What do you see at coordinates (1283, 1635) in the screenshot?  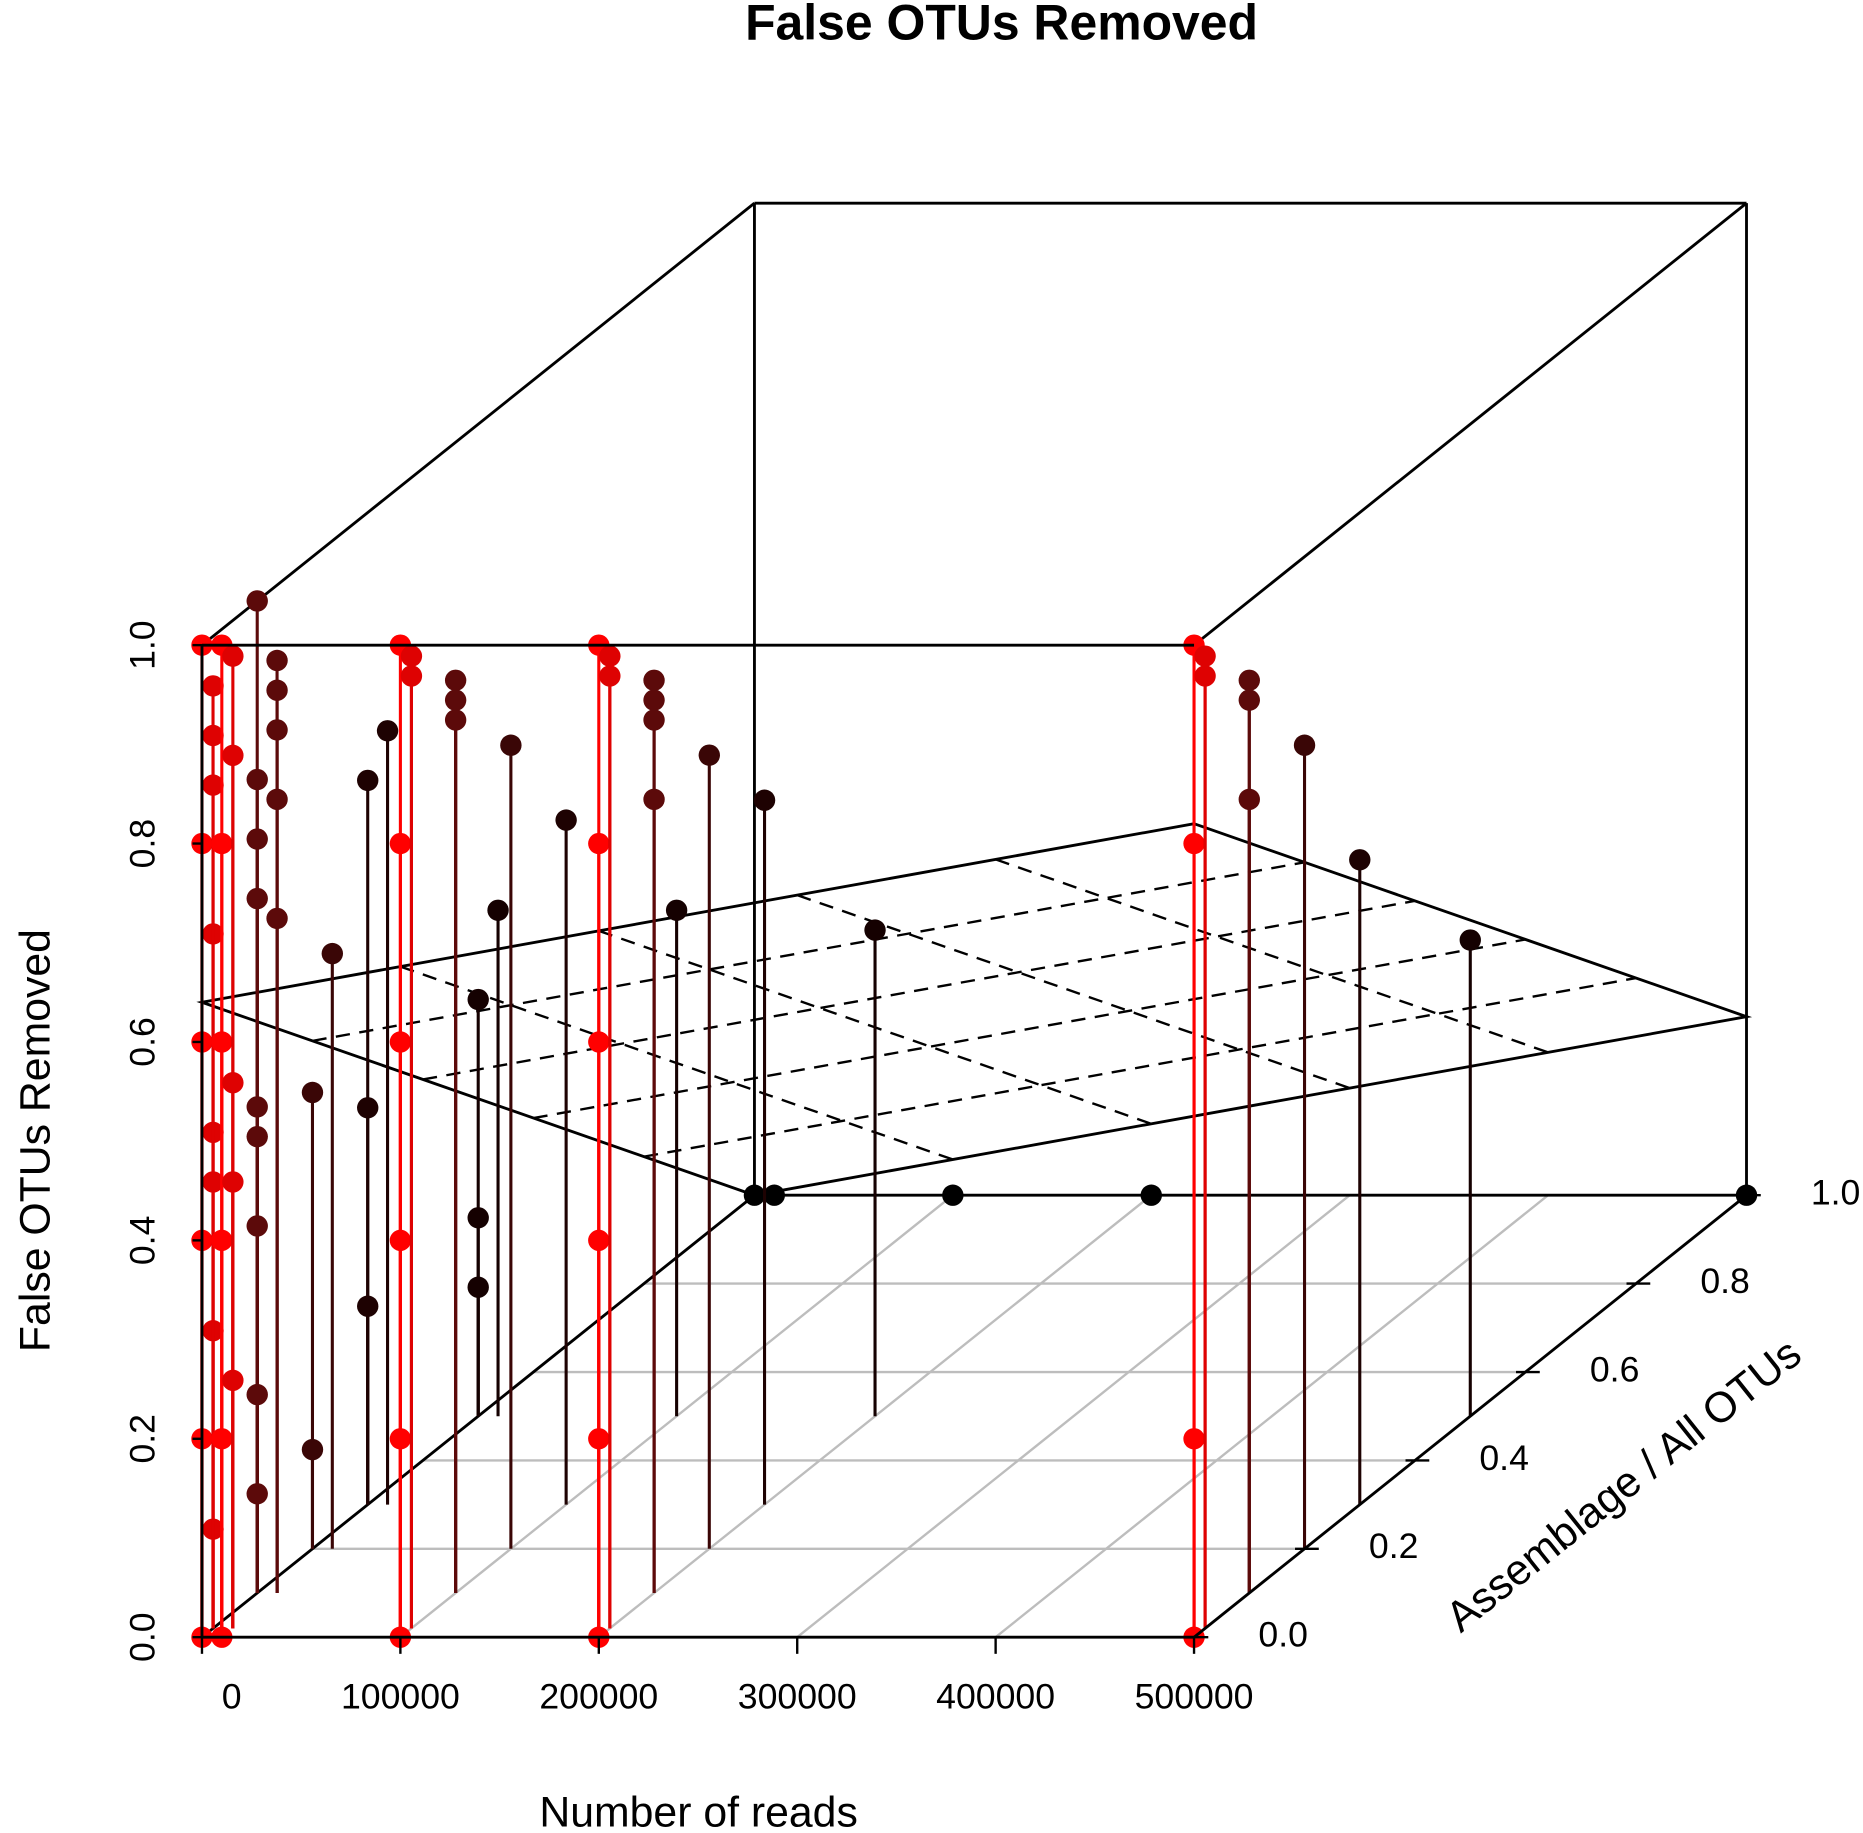 I see `y-tick-label: 0.0` at bounding box center [1283, 1635].